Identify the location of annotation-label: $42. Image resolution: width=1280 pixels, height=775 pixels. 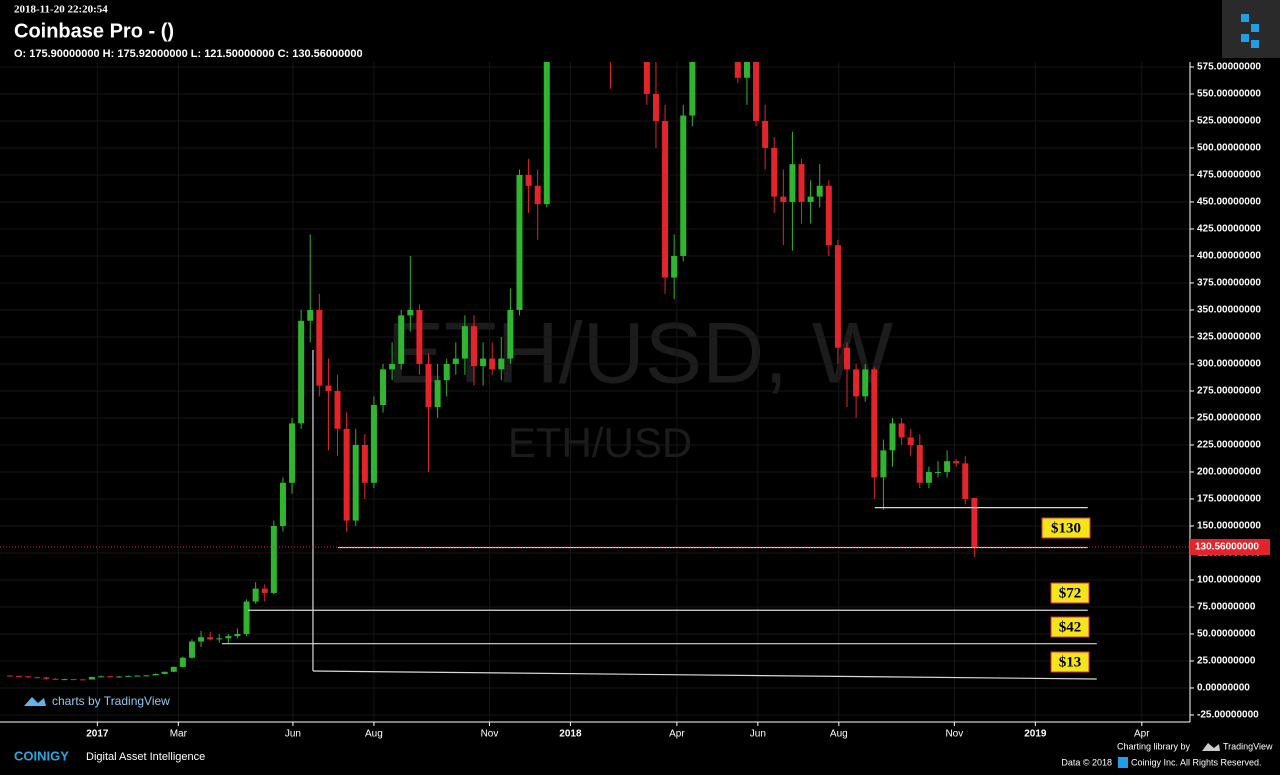
(1070, 627).